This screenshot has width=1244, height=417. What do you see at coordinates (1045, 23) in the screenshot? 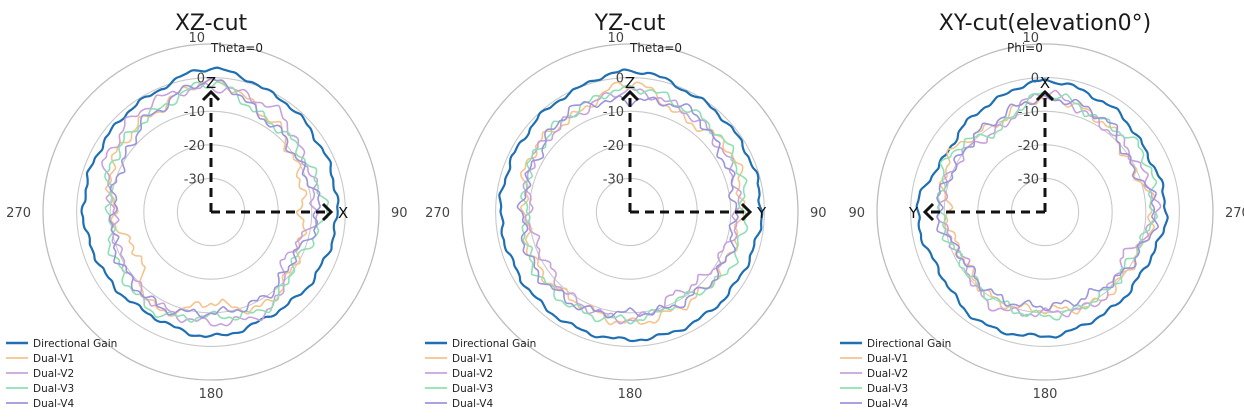
I see `chart-title: XY-cut(elevation0°)` at bounding box center [1045, 23].